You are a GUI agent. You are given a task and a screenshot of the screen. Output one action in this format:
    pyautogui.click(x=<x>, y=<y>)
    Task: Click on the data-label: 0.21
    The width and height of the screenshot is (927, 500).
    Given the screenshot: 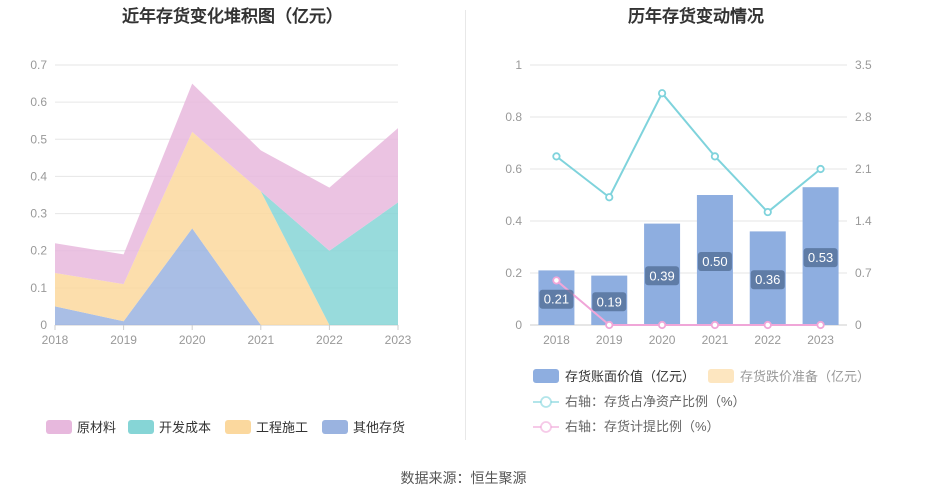 What is the action you would take?
    pyautogui.click(x=556, y=299)
    